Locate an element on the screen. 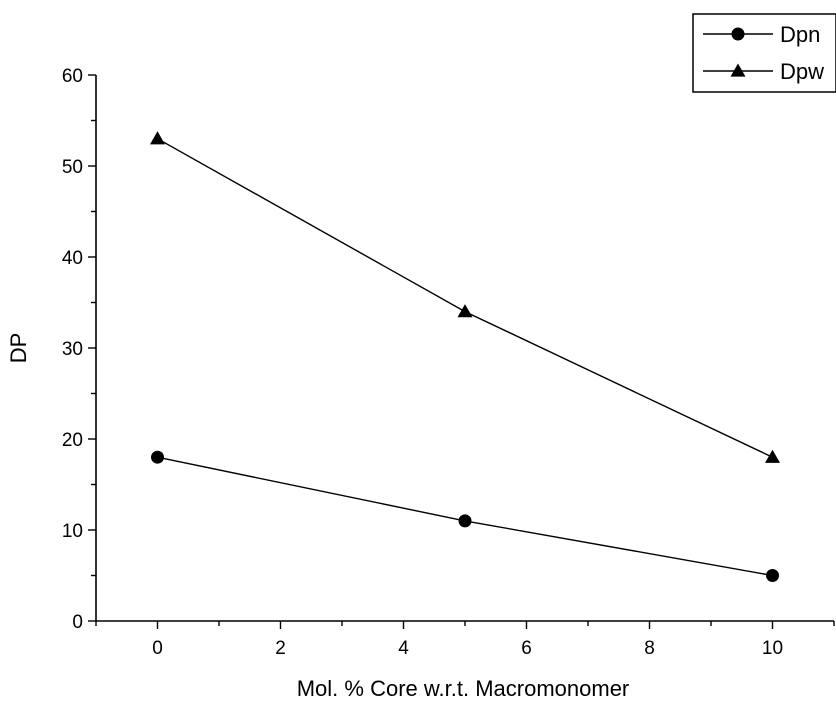 This screenshot has width=836, height=703. x-tick-label: 2 is located at coordinates (280, 648).